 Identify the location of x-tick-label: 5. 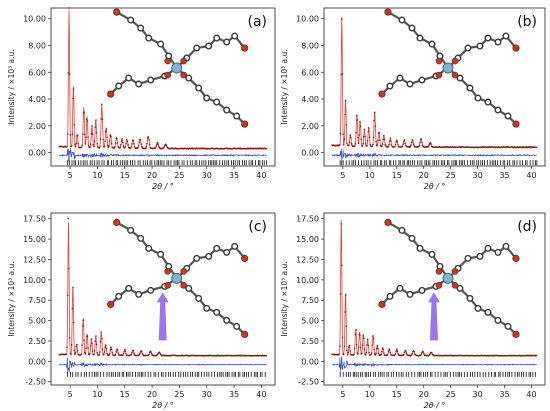
(342, 175).